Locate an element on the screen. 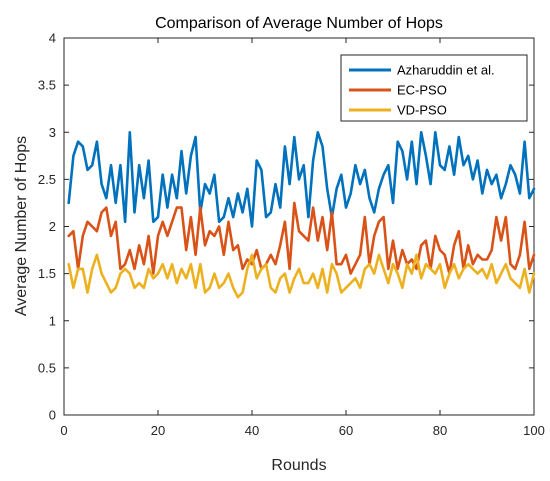 This screenshot has height=481, width=550. x-tick-label: 0 is located at coordinates (63, 430).